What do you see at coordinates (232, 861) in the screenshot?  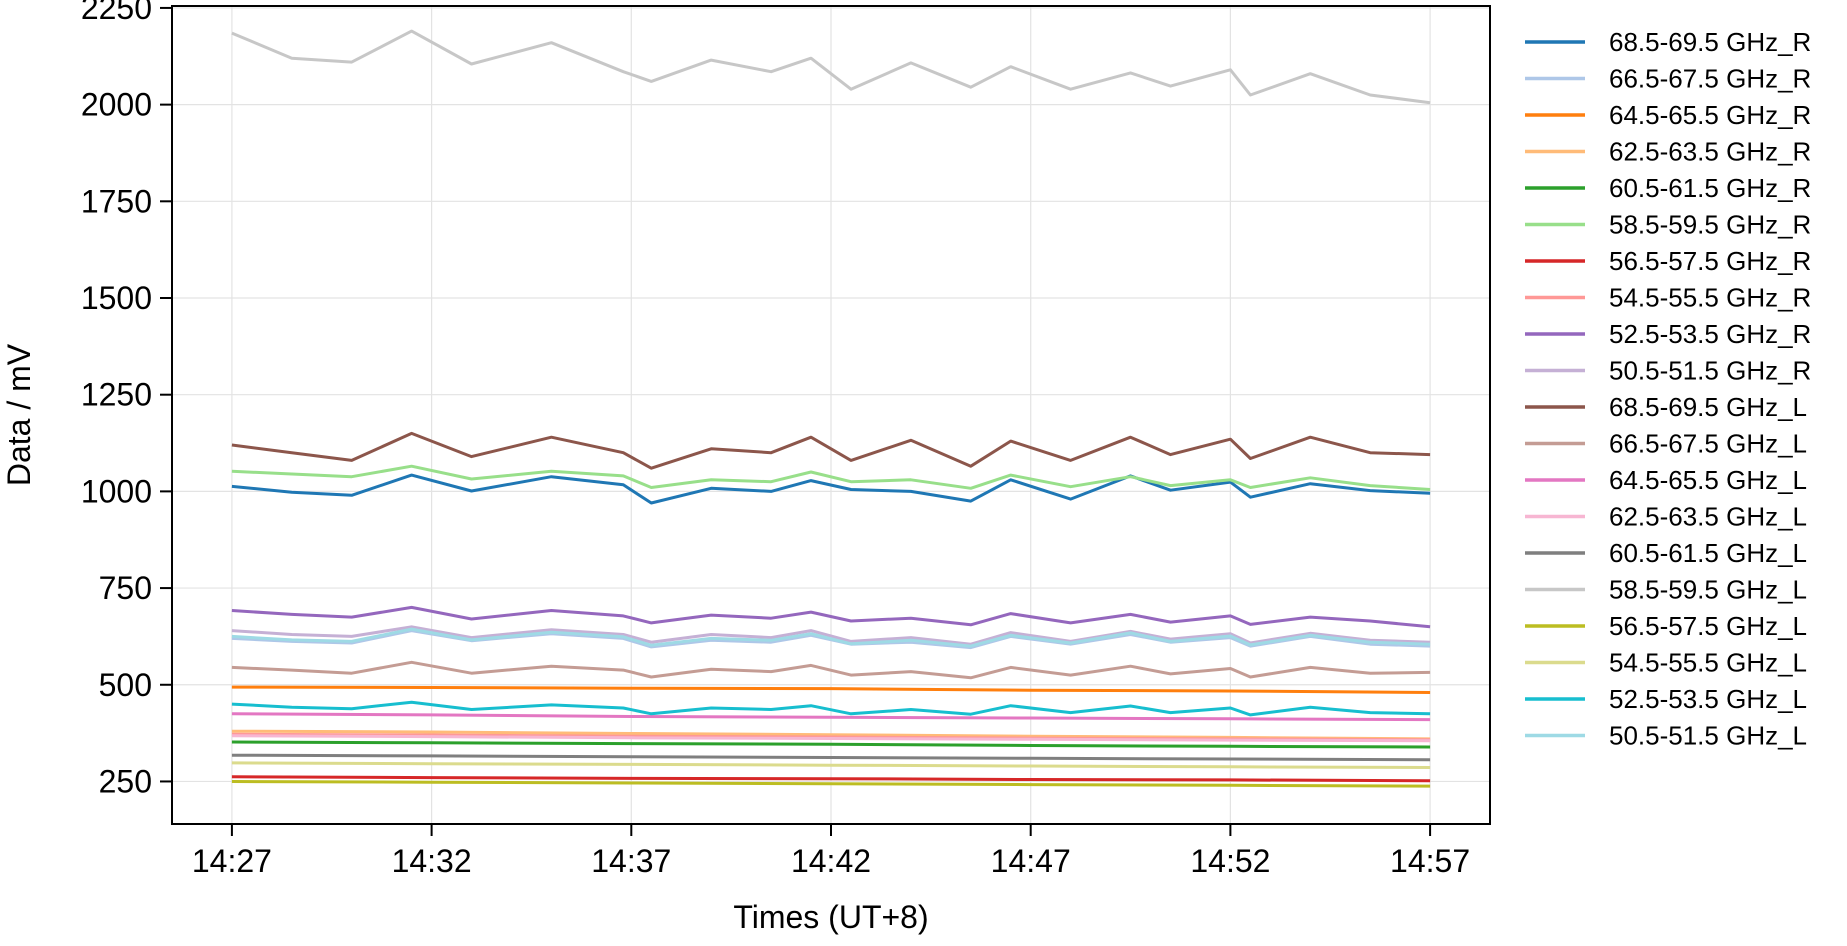 I see `x-tick-label: 14:27` at bounding box center [232, 861].